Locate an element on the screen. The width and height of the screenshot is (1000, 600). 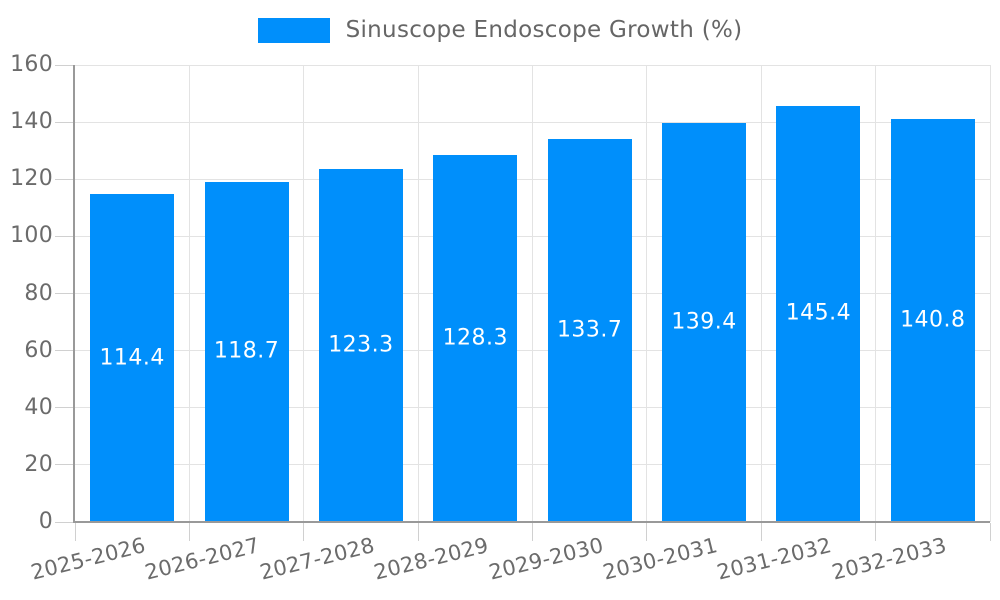
y-axis-tick-label: 80 is located at coordinates (38, 293).